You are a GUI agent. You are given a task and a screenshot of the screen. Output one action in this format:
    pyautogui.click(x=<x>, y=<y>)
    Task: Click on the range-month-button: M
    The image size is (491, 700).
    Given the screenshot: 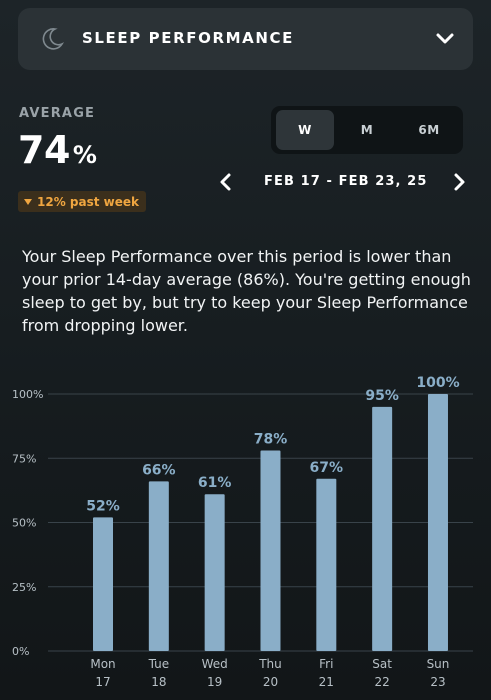 What is the action you would take?
    pyautogui.click(x=367, y=130)
    